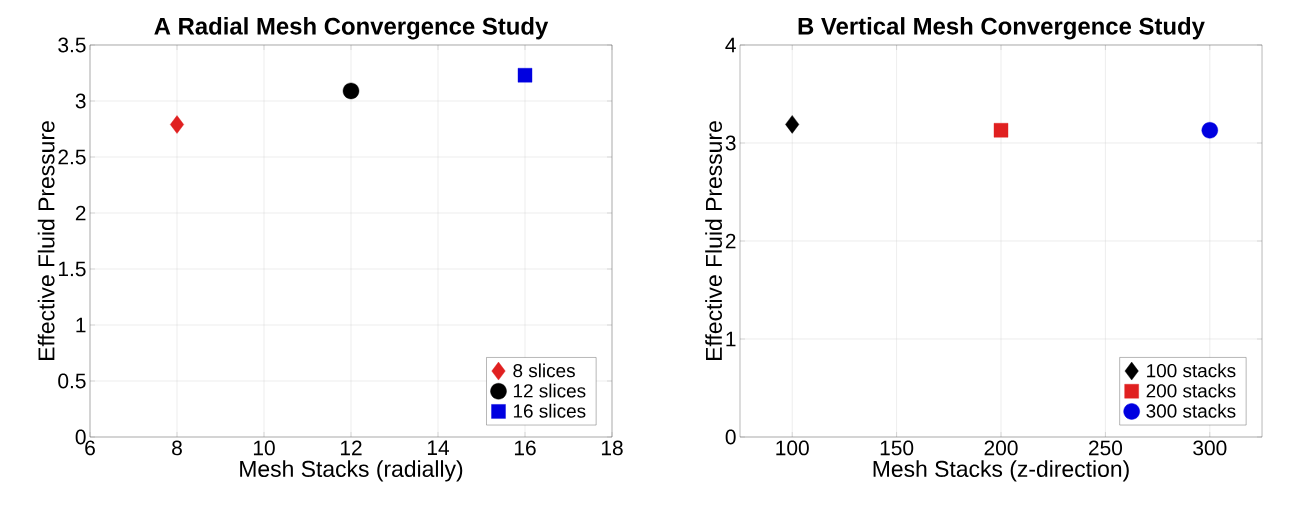 This screenshot has height=514, width=1301. What do you see at coordinates (1001, 448) in the screenshot?
I see `x-tick-label: 200` at bounding box center [1001, 448].